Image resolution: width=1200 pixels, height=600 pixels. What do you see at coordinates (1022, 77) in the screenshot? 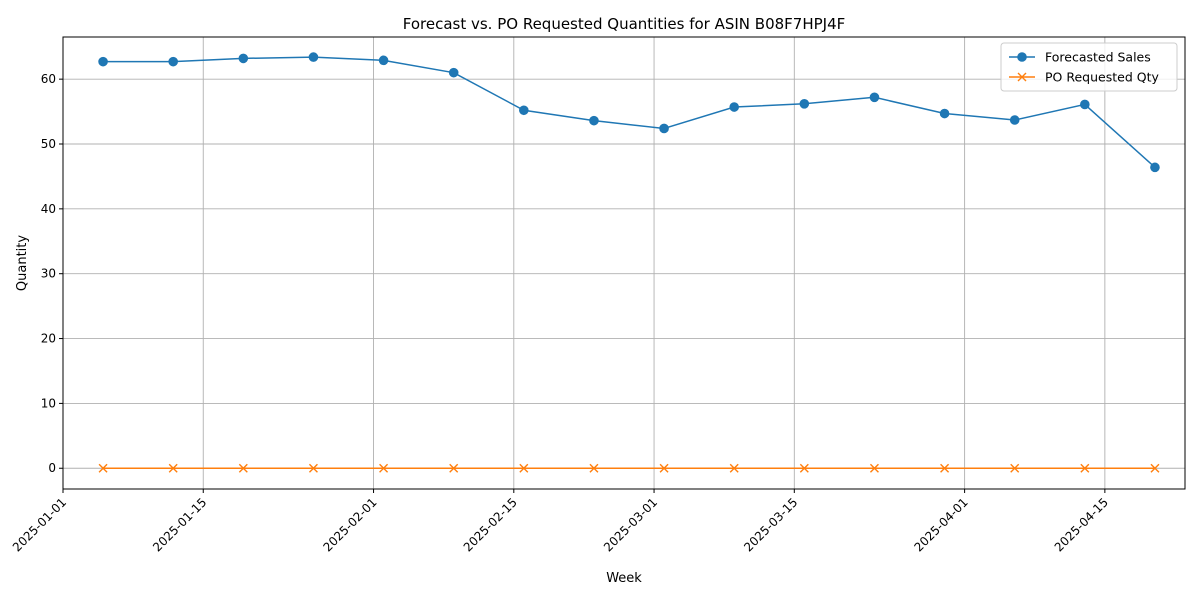
I see `legend-marker-po-requested-qty` at bounding box center [1022, 77].